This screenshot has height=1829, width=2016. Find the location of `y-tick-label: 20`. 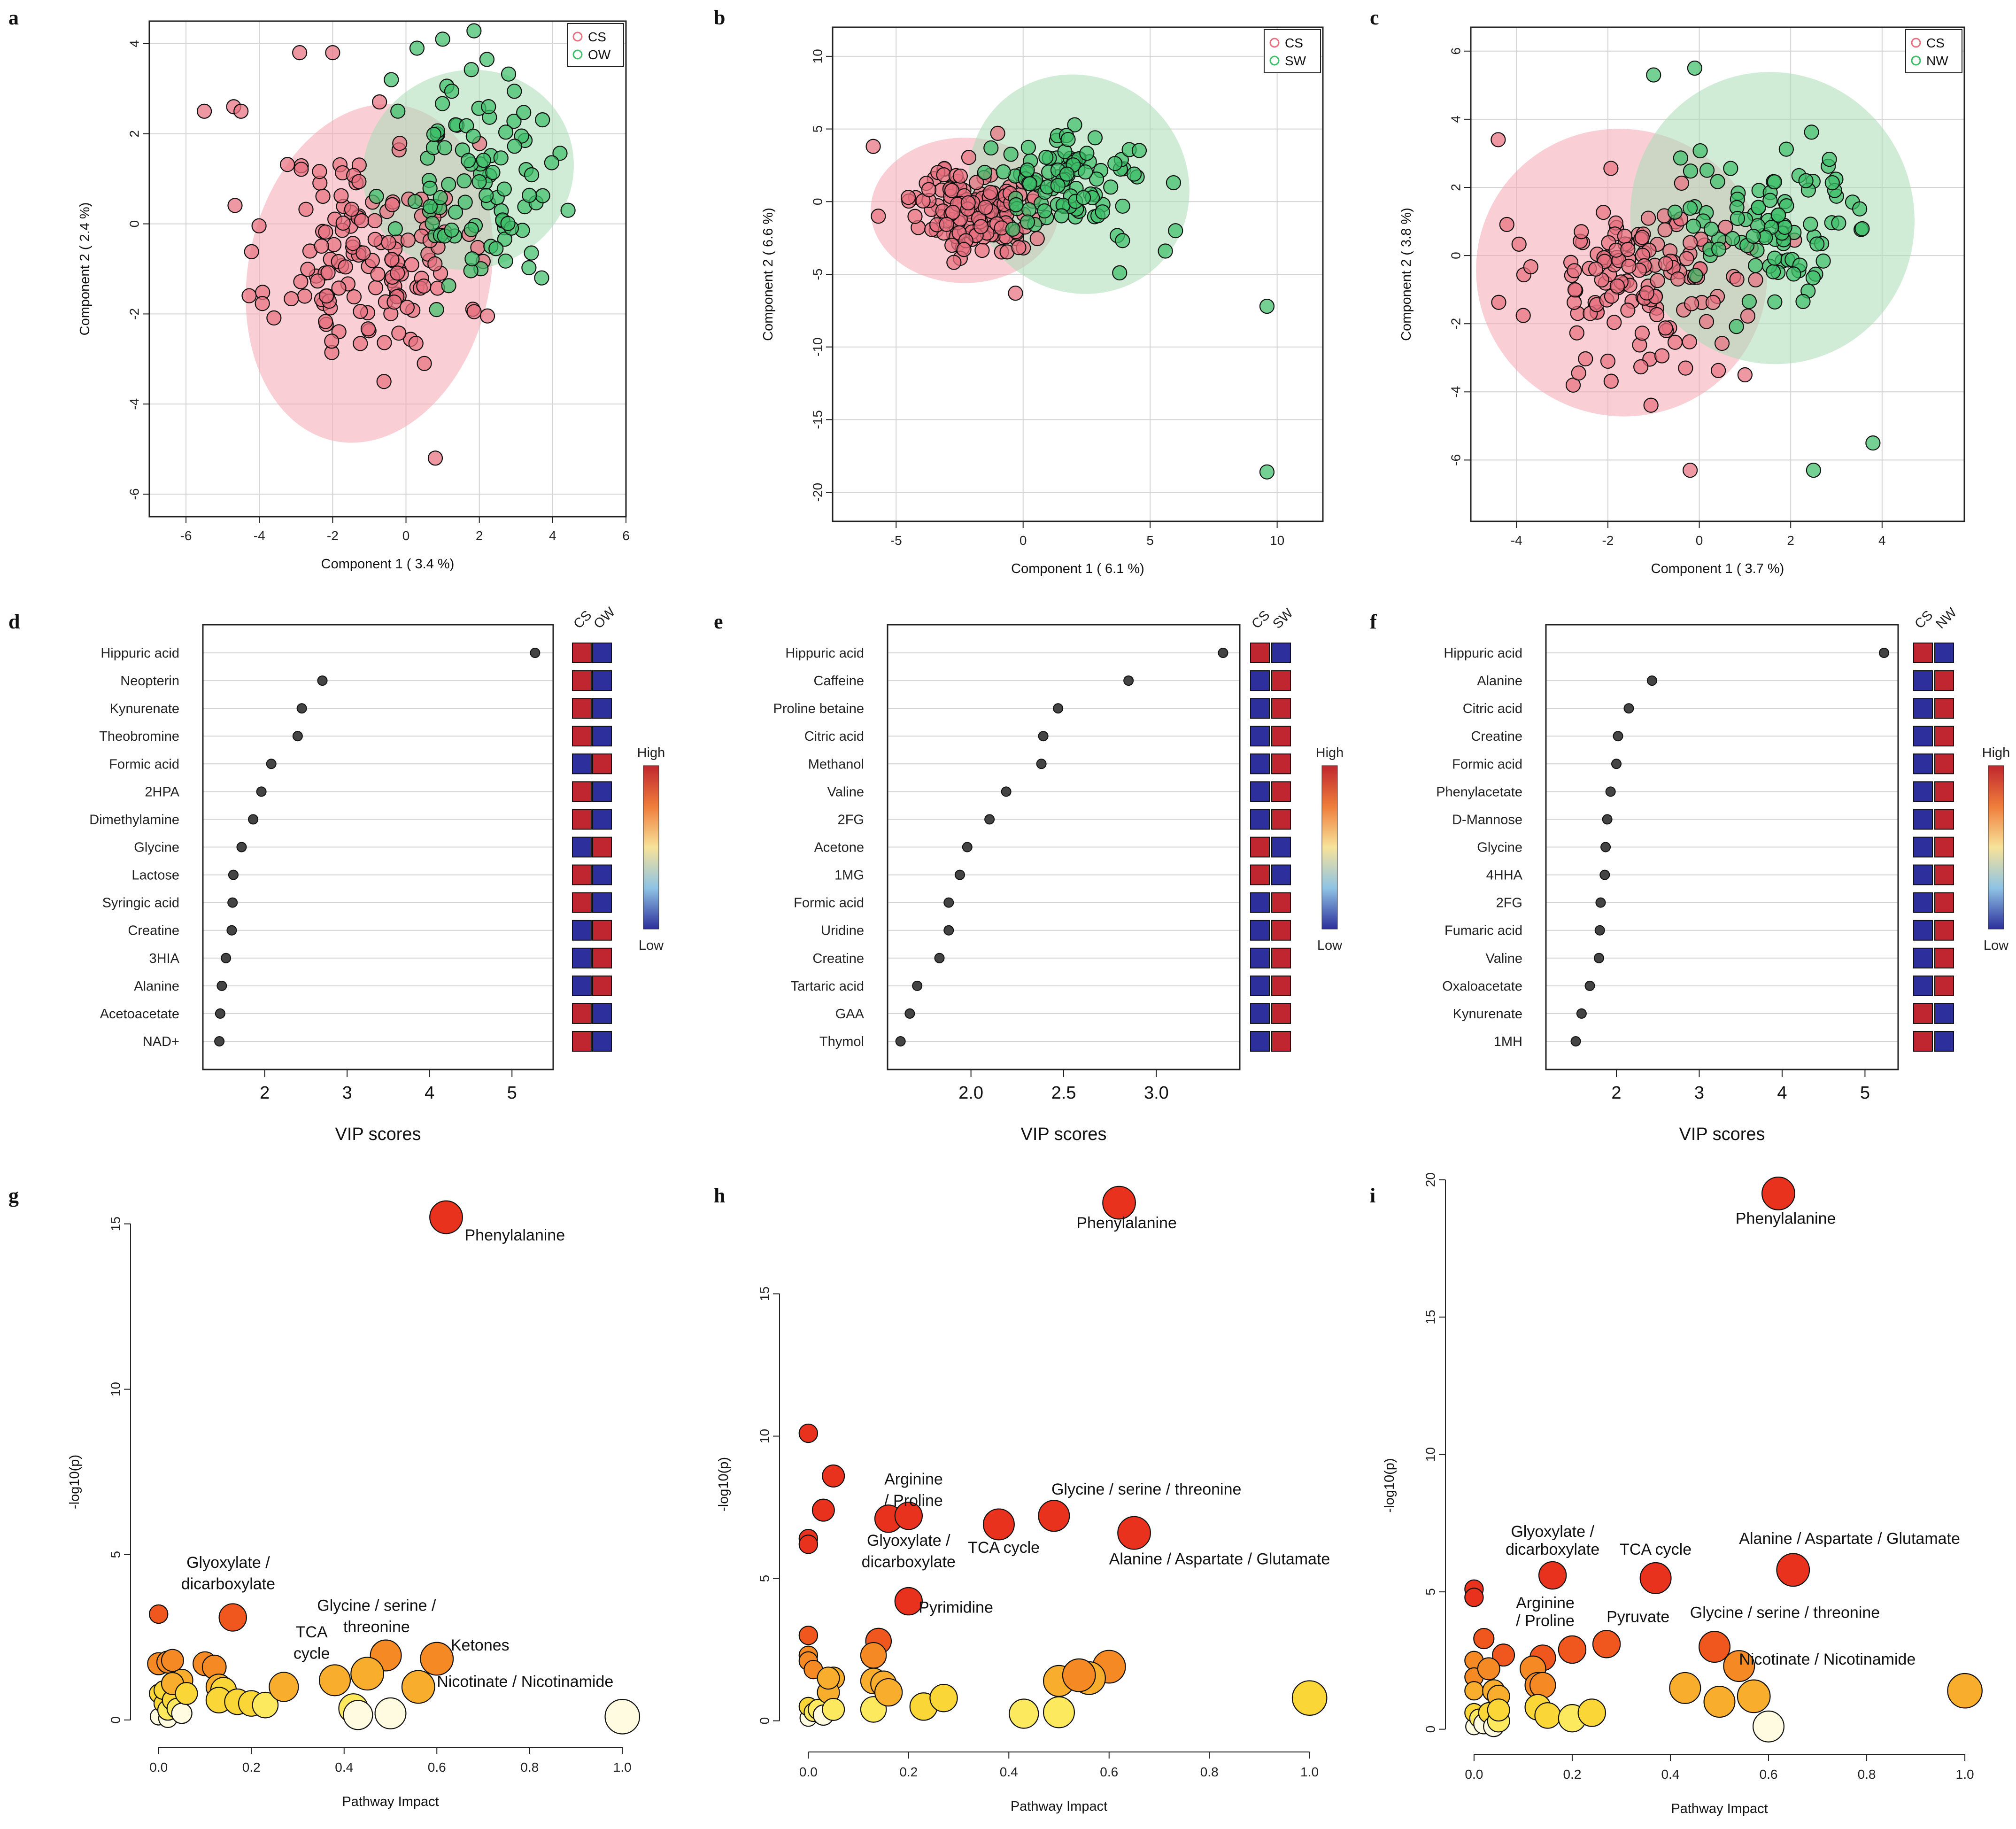

y-tick-label: 20 is located at coordinates (1430, 1179).